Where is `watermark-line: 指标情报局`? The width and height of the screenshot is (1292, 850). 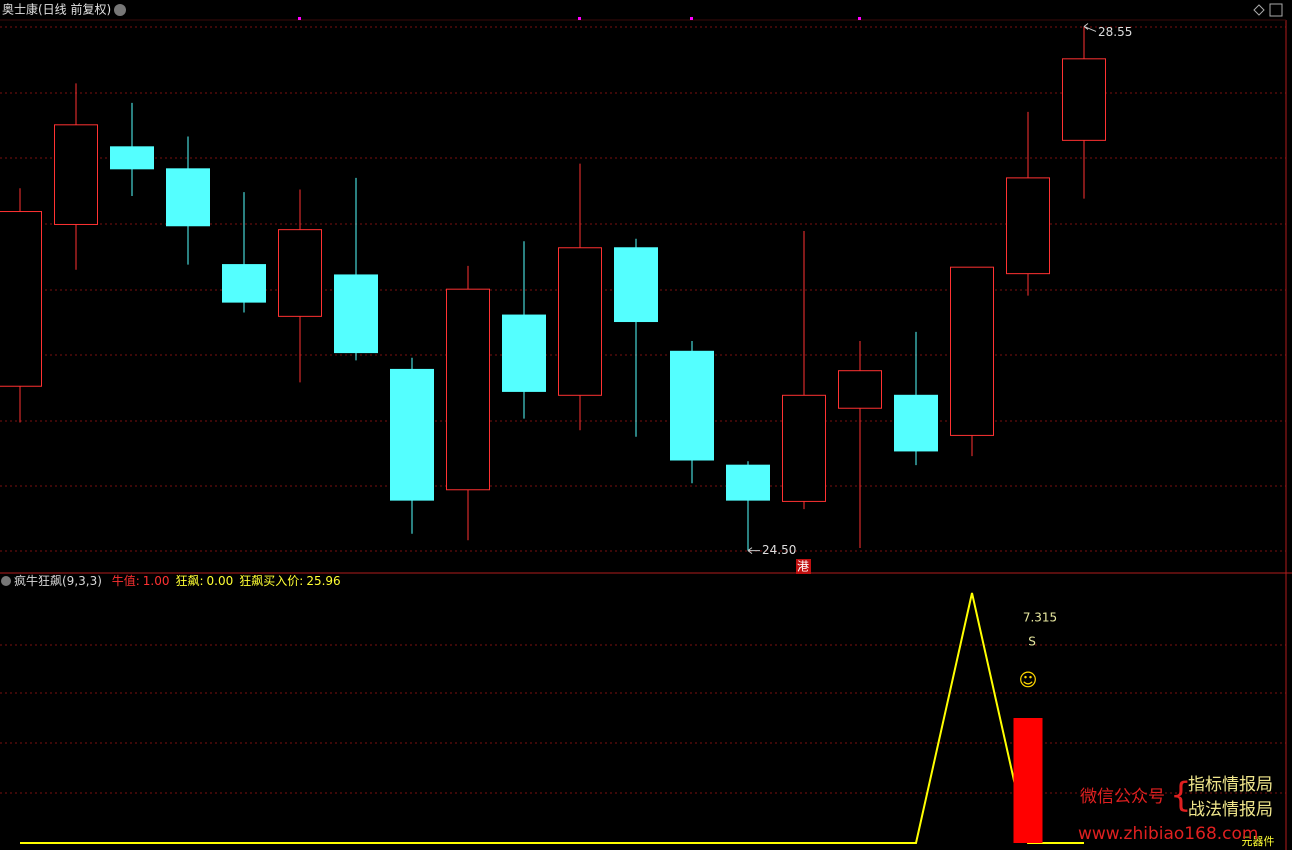
watermark-line: 指标情报局 is located at coordinates (1230, 785).